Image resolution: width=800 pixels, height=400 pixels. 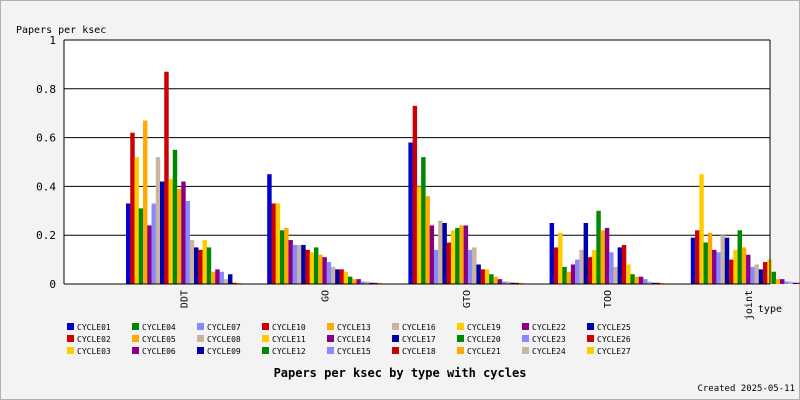 What do you see at coordinates (573, 274) in the screenshot?
I see `bar-cycle06-too` at bounding box center [573, 274].